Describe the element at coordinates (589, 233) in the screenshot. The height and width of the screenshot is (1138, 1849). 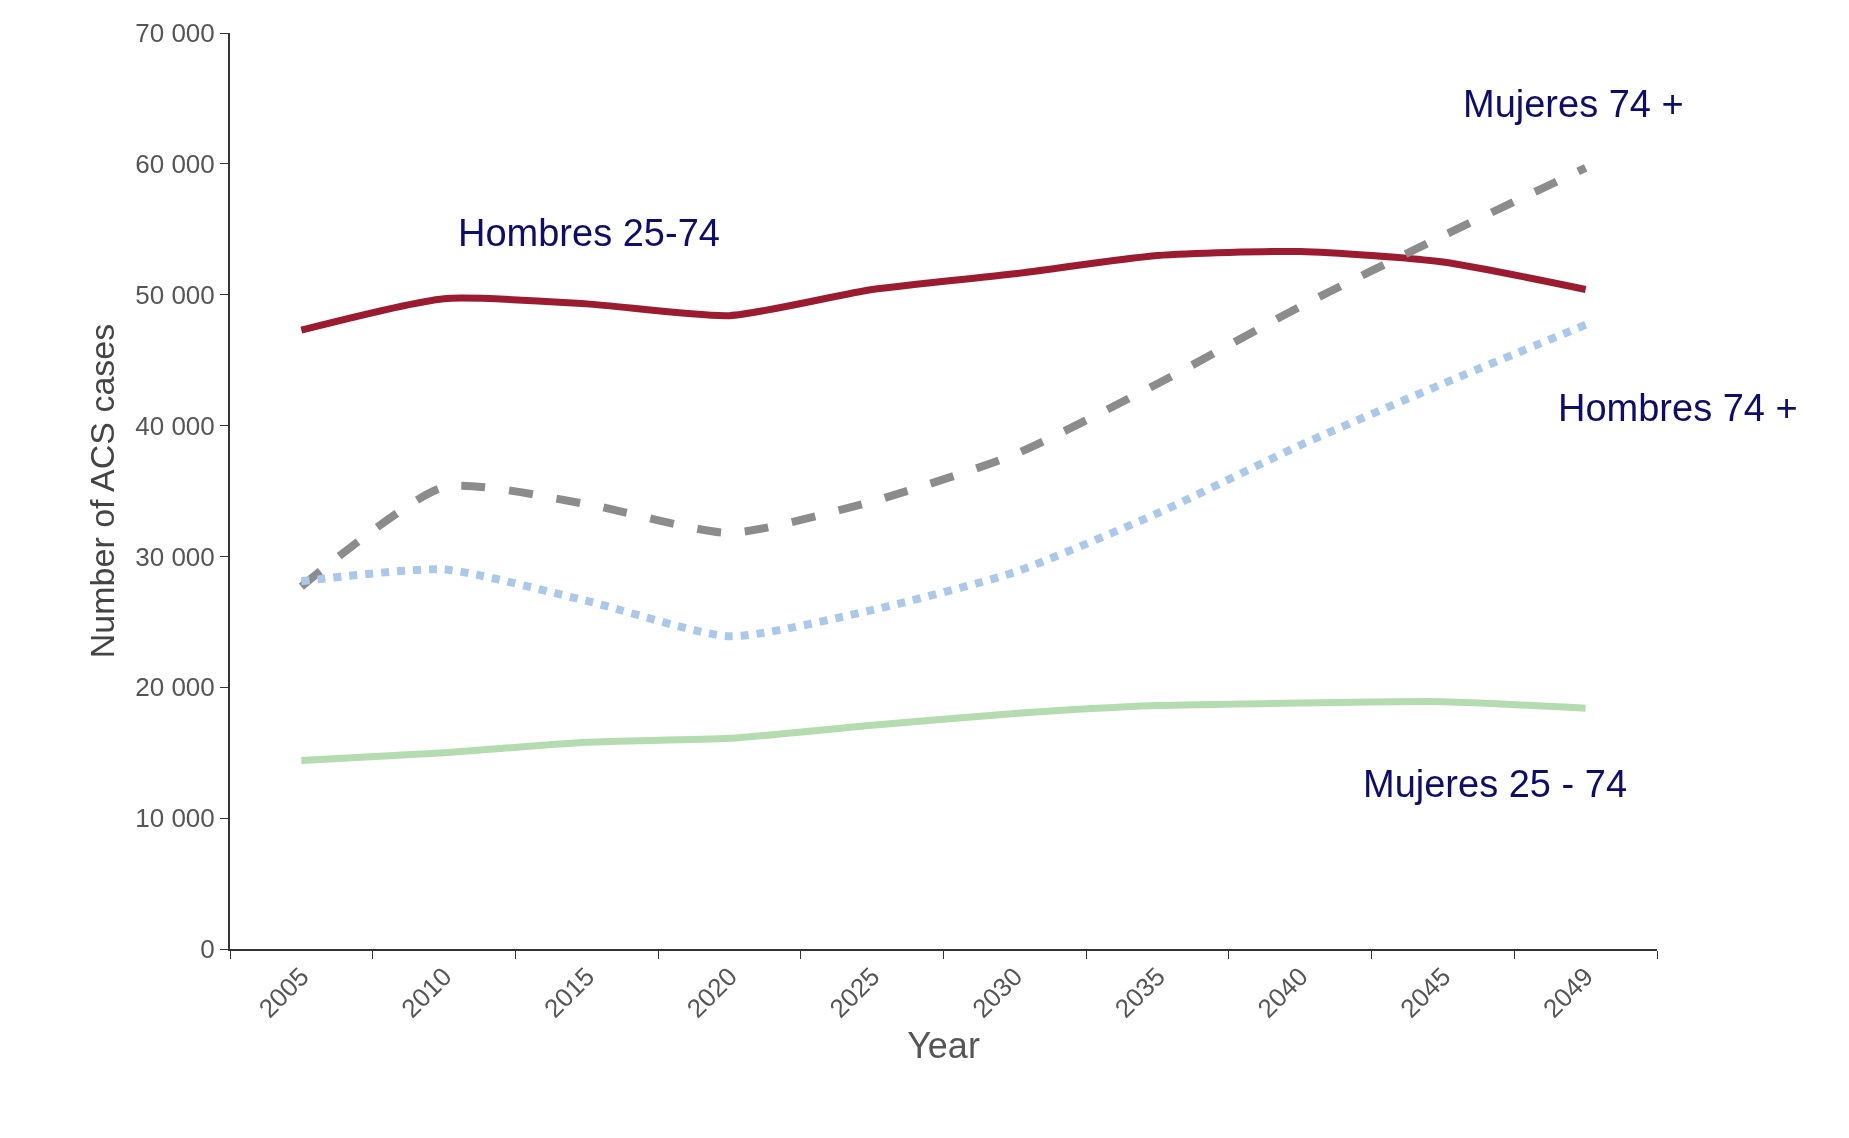
I see `series-label: Hombres 25-74` at that location.